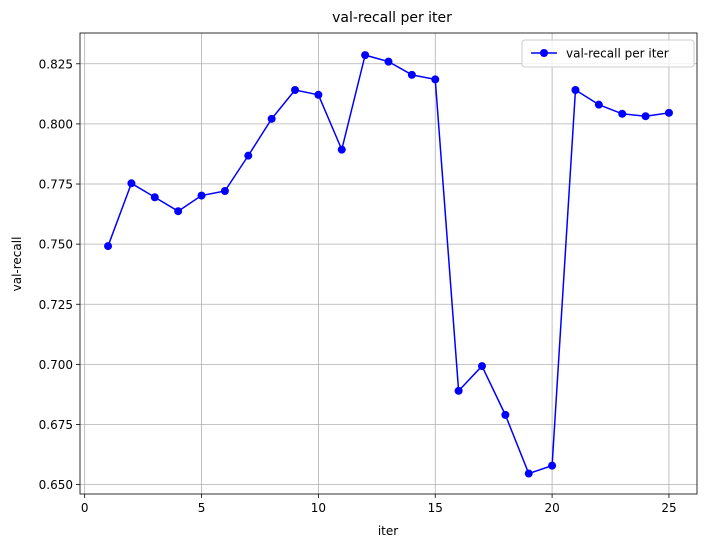  What do you see at coordinates (56, 124) in the screenshot?
I see `y-tick-label: 0.800` at bounding box center [56, 124].